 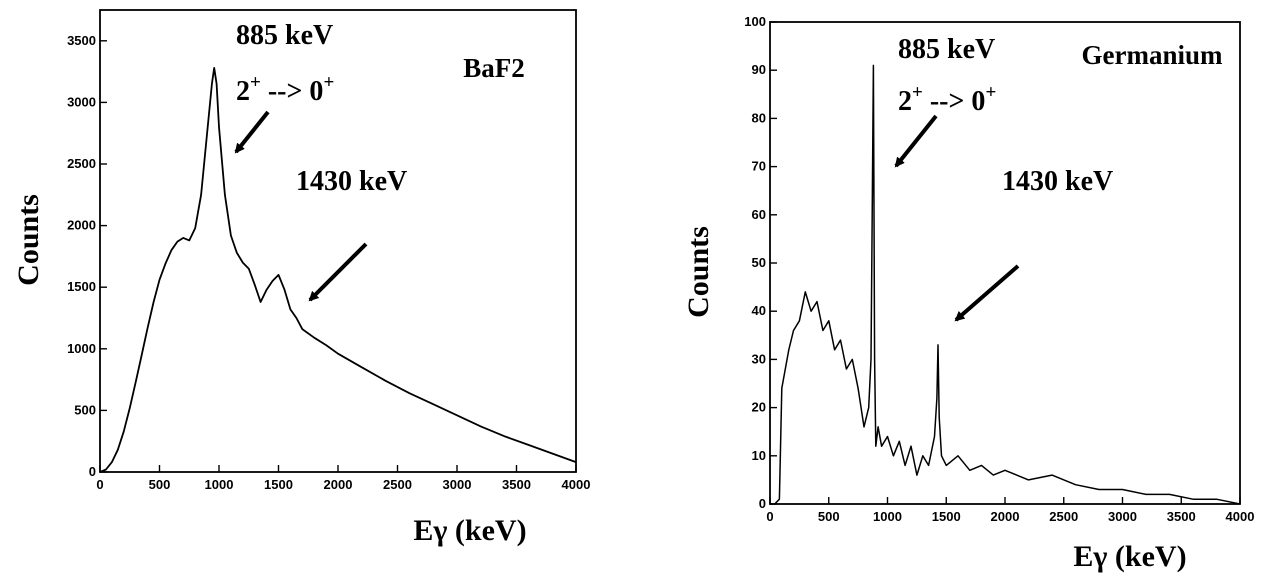 What do you see at coordinates (81, 101) in the screenshot?
I see `y-tick-label: 3000` at bounding box center [81, 101].